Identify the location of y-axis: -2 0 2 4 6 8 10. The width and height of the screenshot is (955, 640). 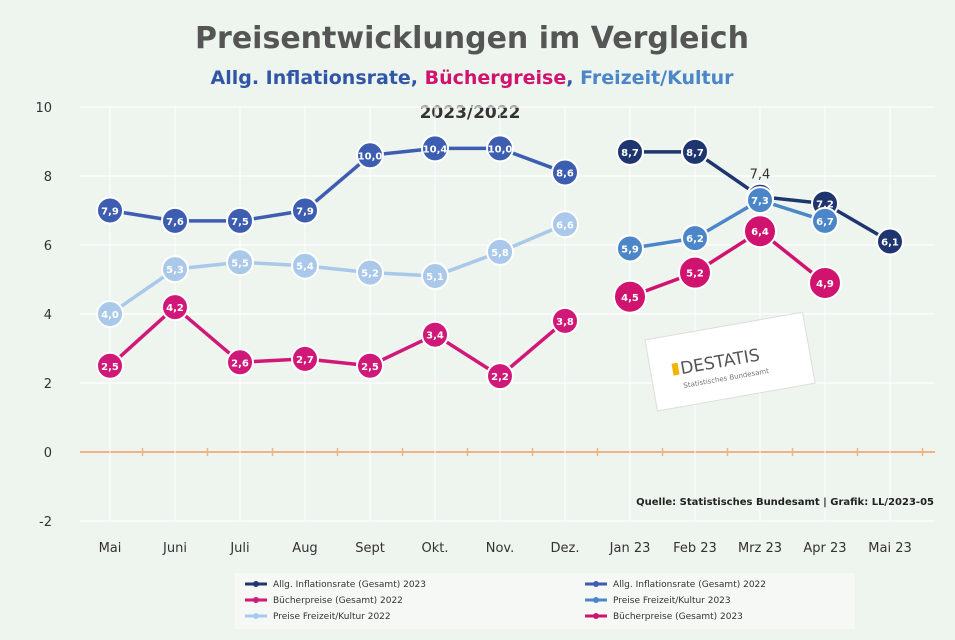
(43, 315).